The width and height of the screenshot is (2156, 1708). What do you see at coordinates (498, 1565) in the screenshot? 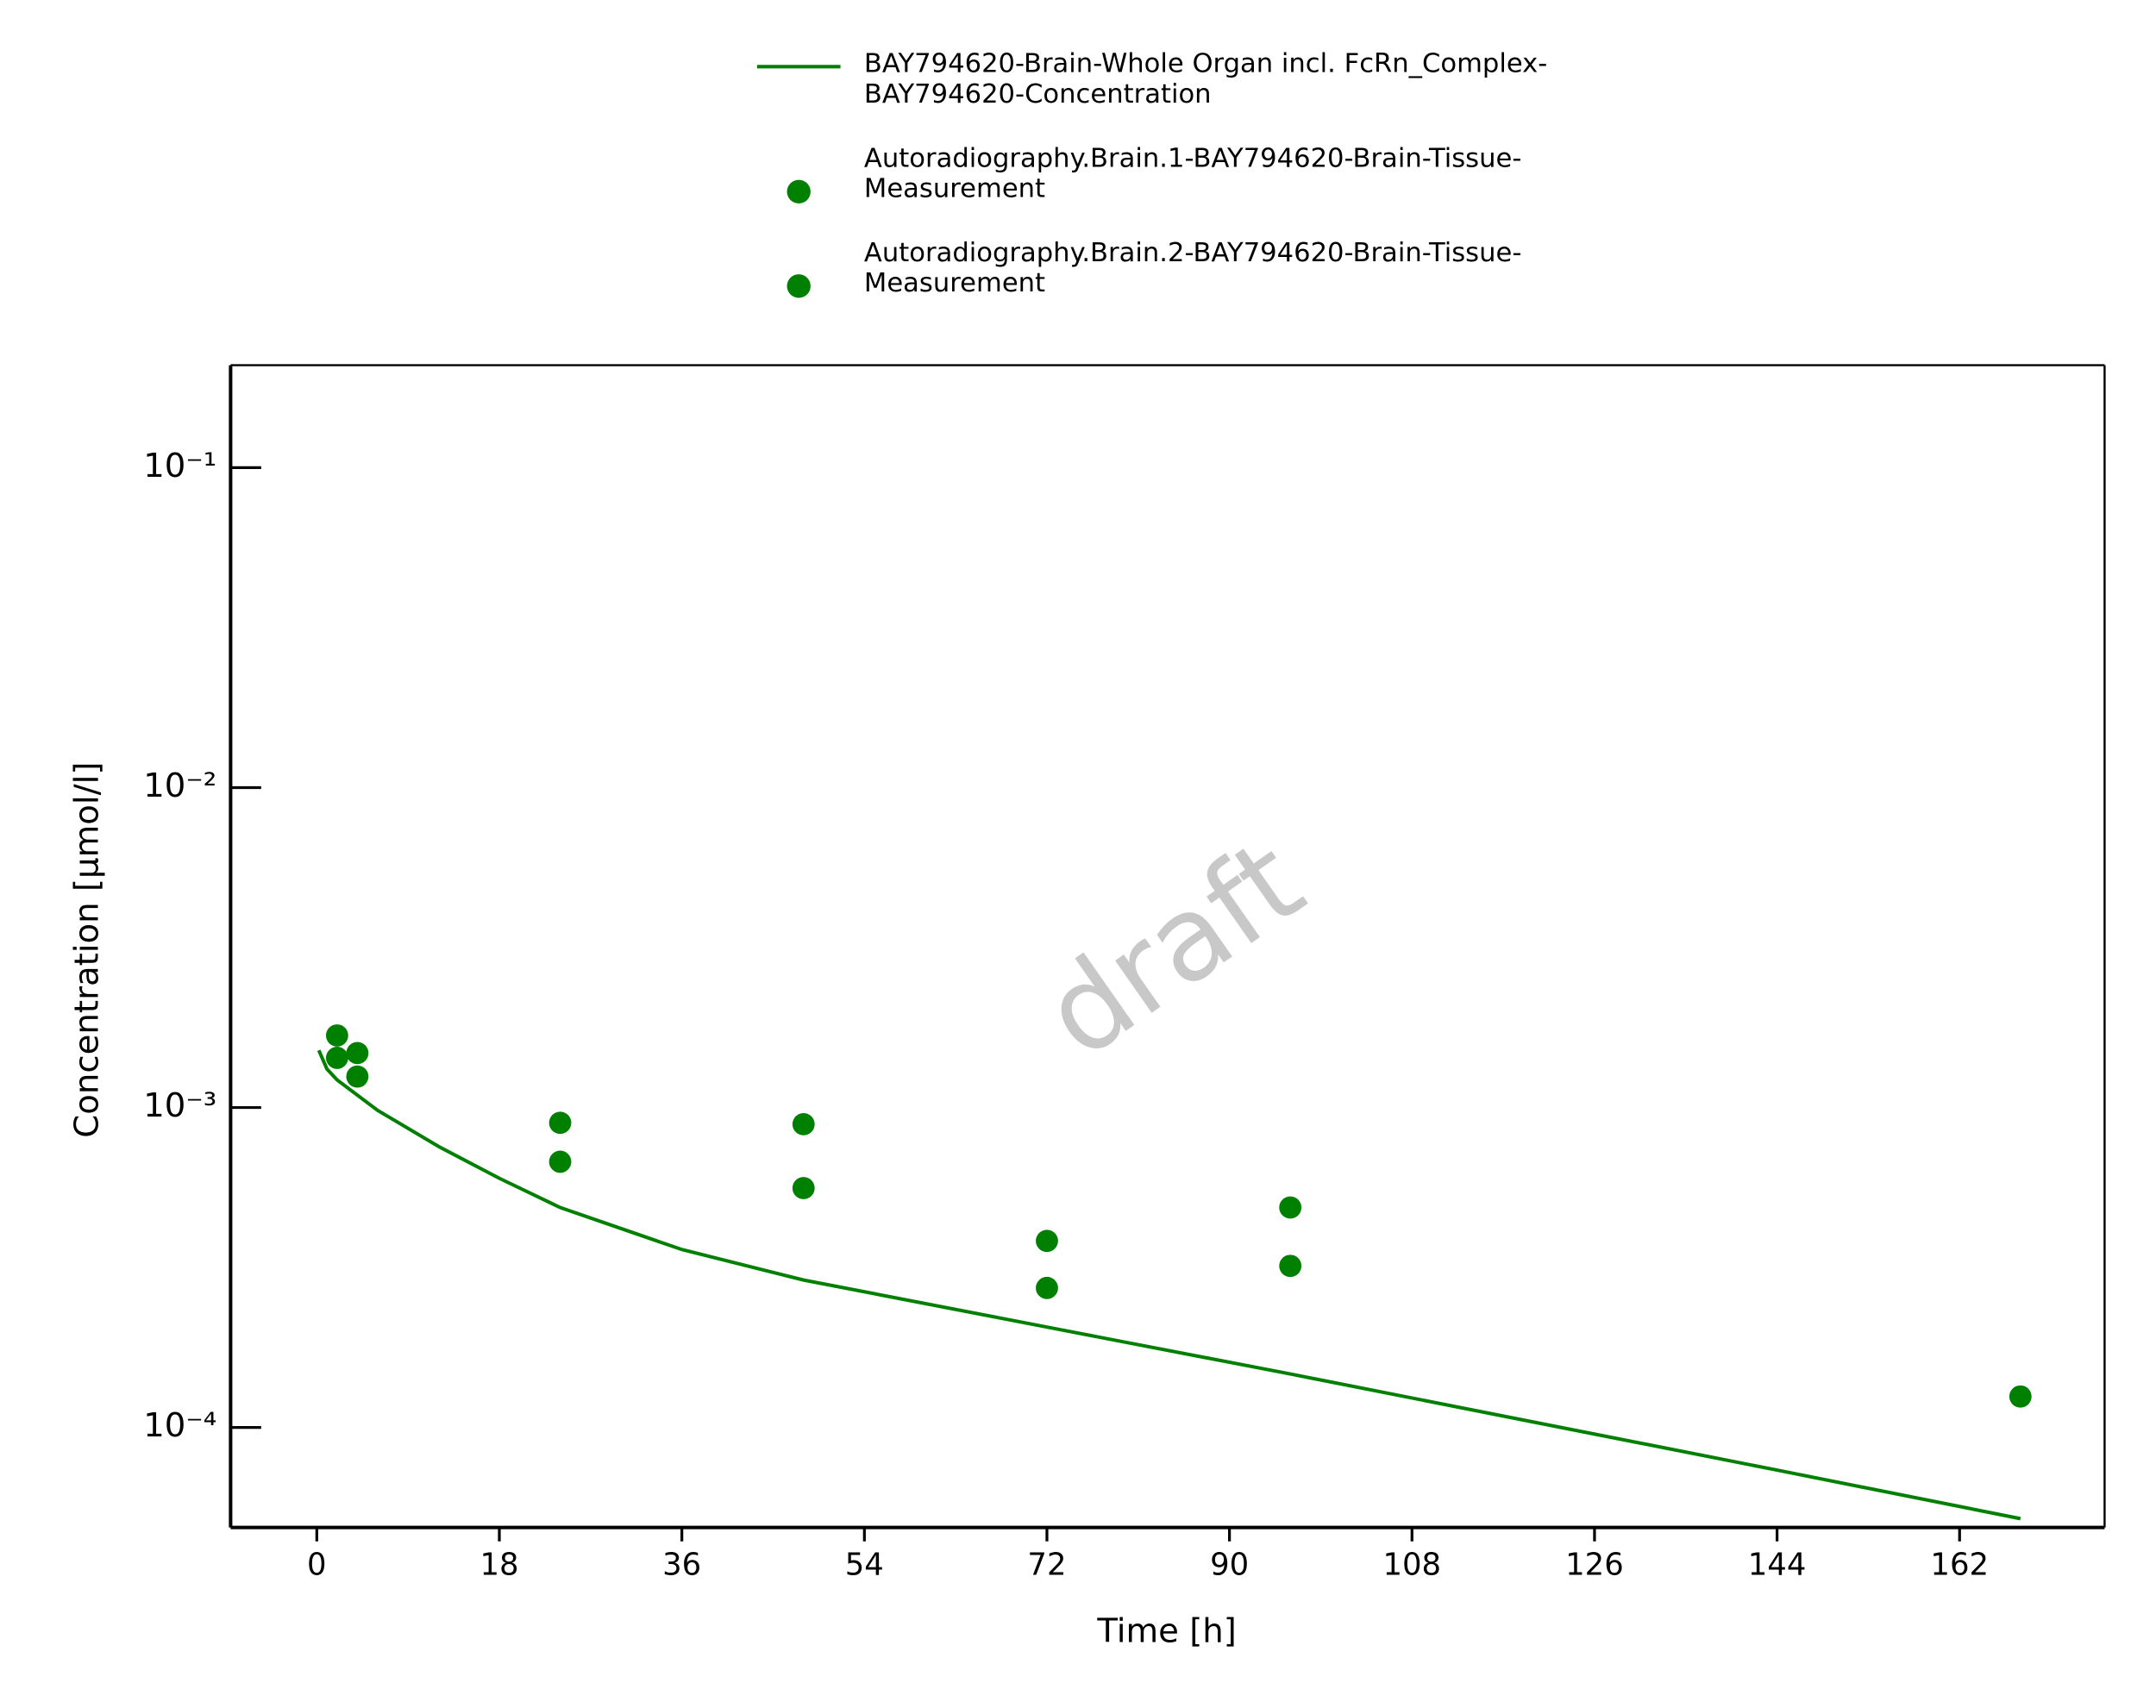
I see `x-tick-label: 18` at bounding box center [498, 1565].